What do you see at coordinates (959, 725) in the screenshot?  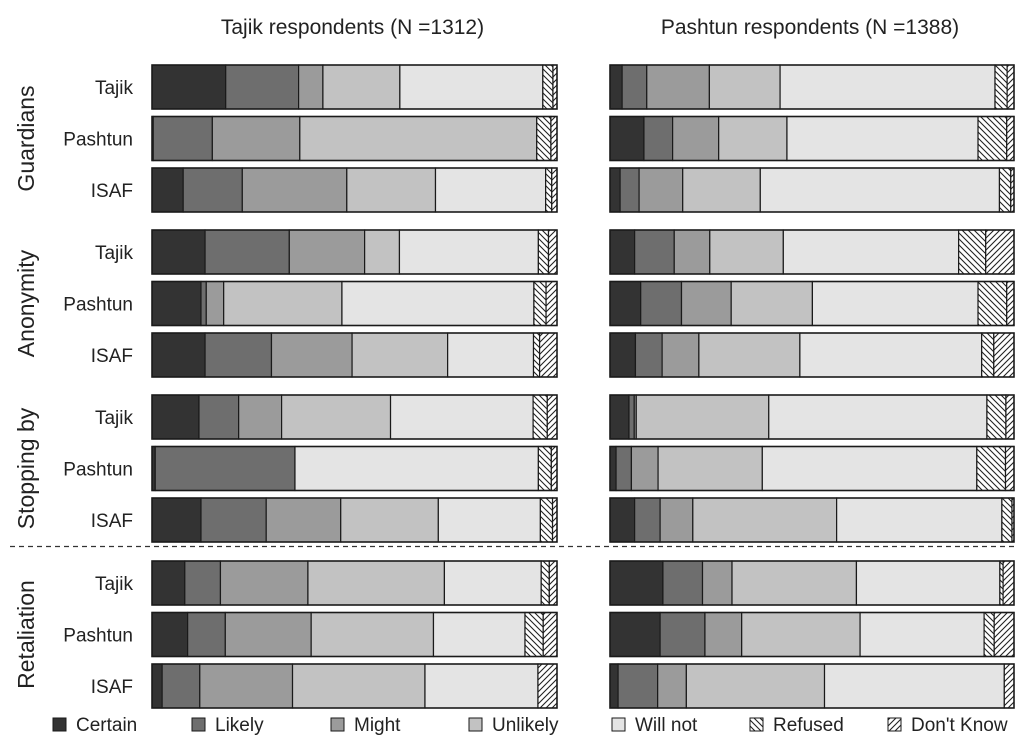 I see `legend-label-don-t-know: Don't Know` at bounding box center [959, 725].